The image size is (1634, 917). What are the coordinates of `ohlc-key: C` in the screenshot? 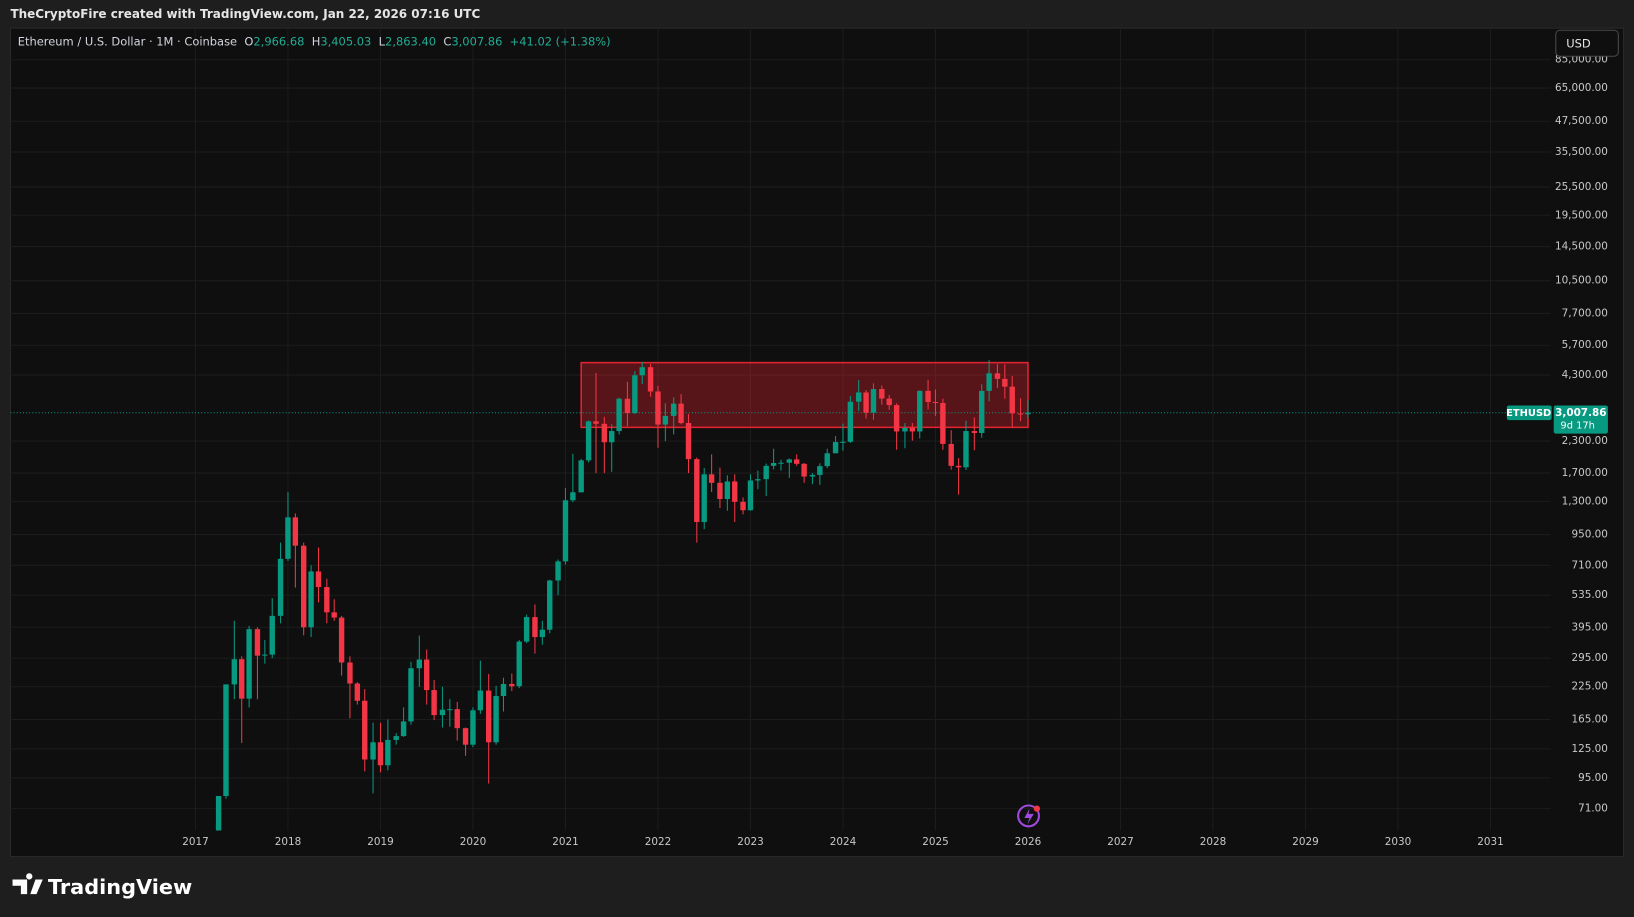 It's located at (447, 41).